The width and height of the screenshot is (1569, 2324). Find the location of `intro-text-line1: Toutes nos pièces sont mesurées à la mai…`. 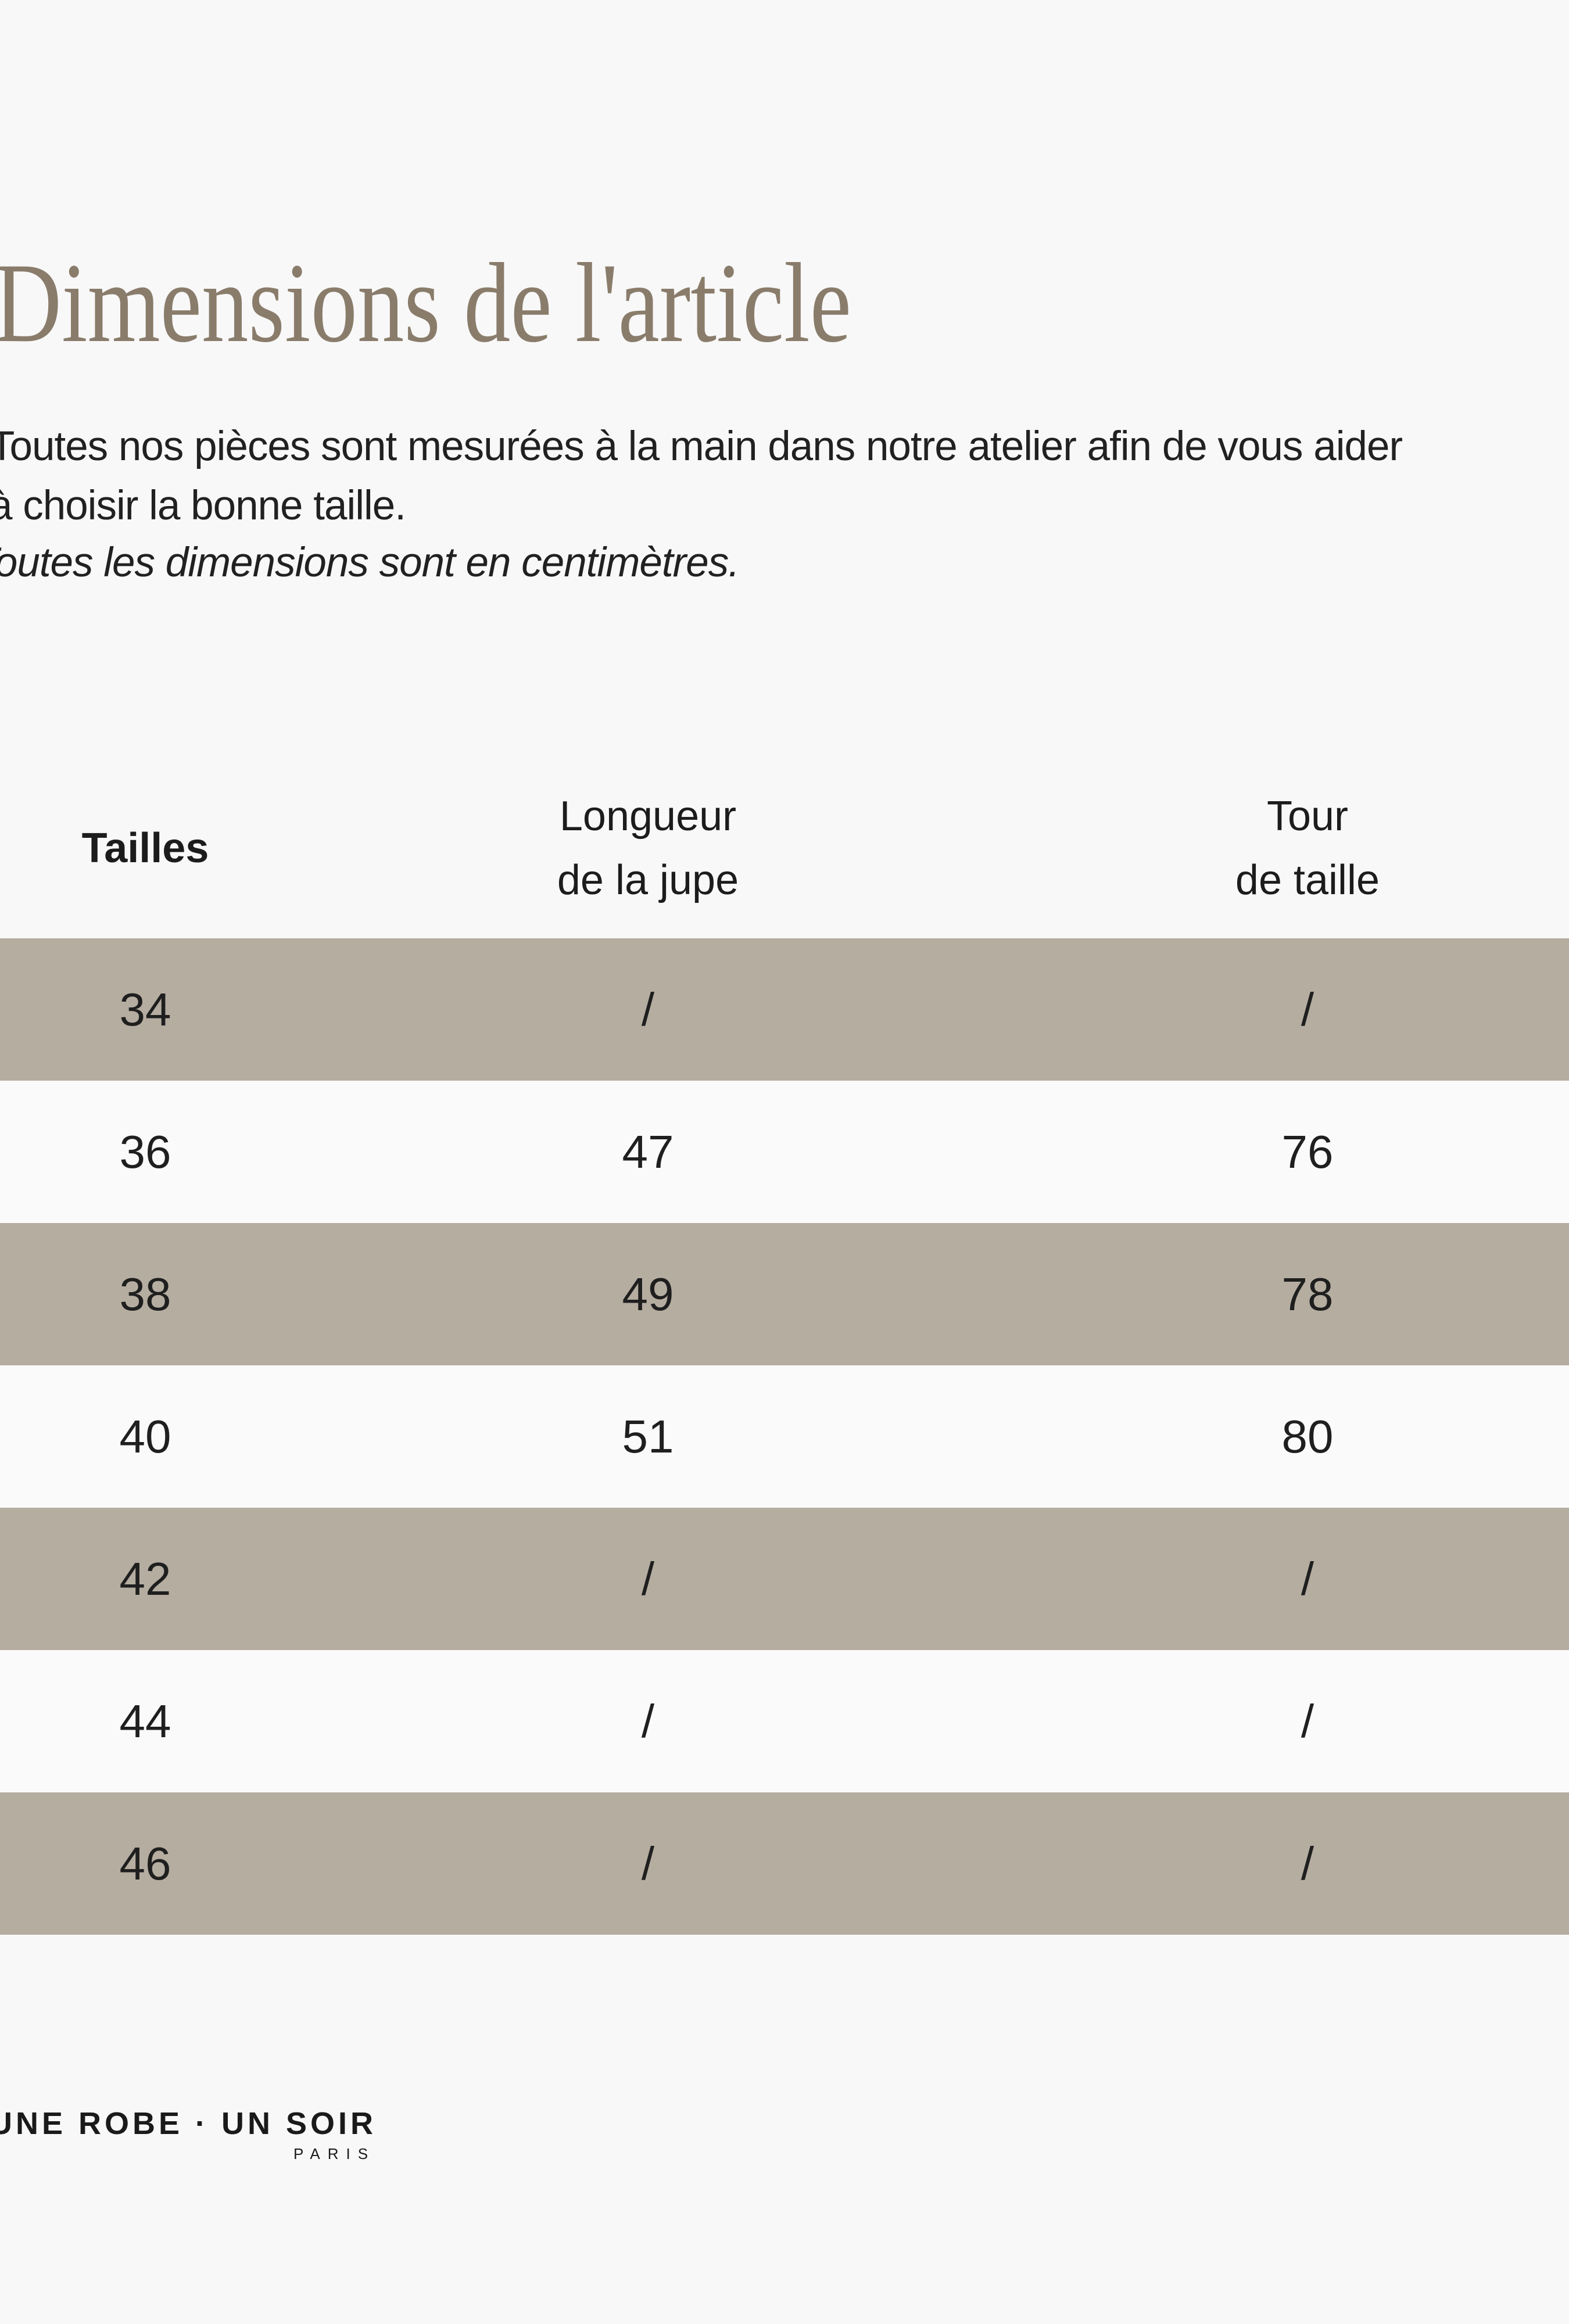

intro-text-line1: Toutes nos pièces sont mesurées à la mai… is located at coordinates (701, 446).